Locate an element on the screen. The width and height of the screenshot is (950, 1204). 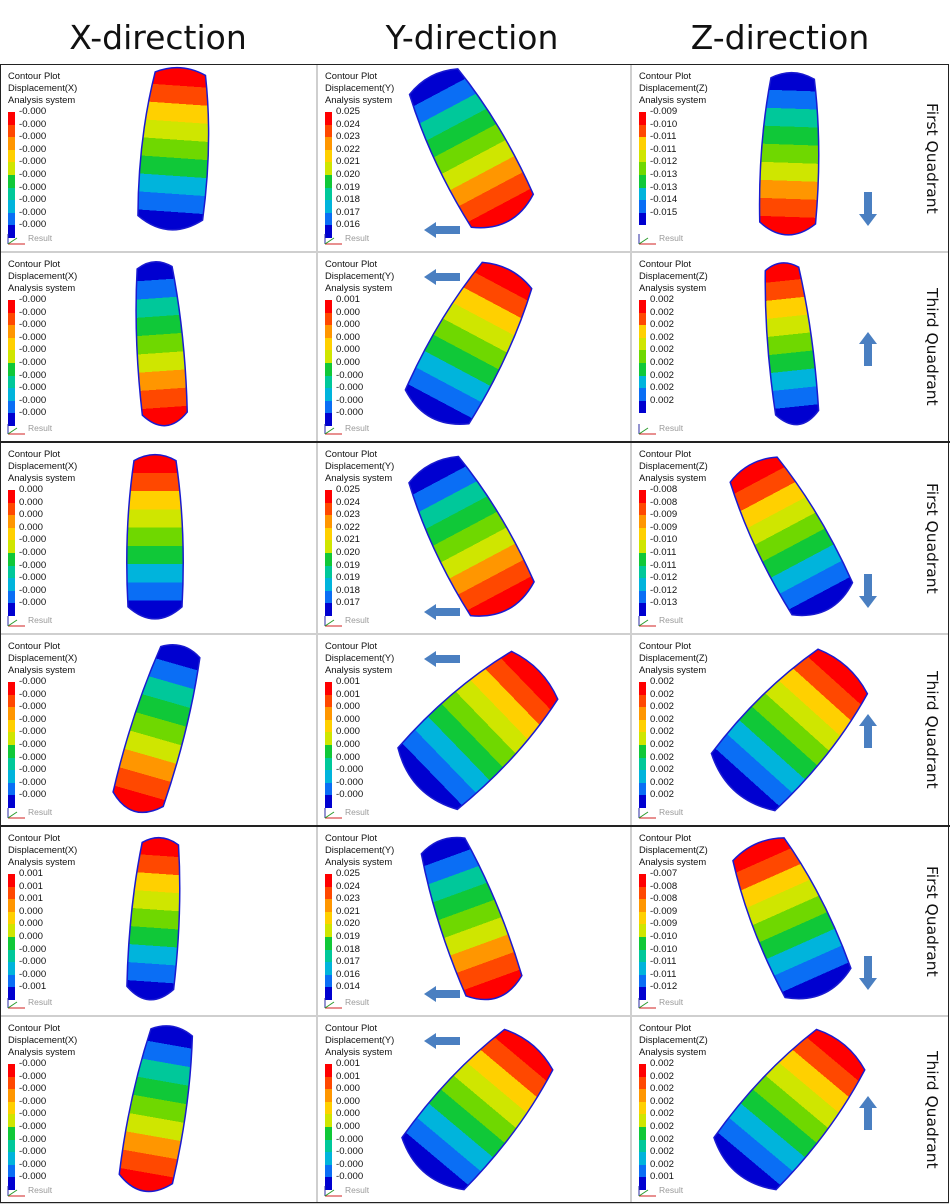
displacement-label: Displacement(Z) is located at coordinates (673, 657).